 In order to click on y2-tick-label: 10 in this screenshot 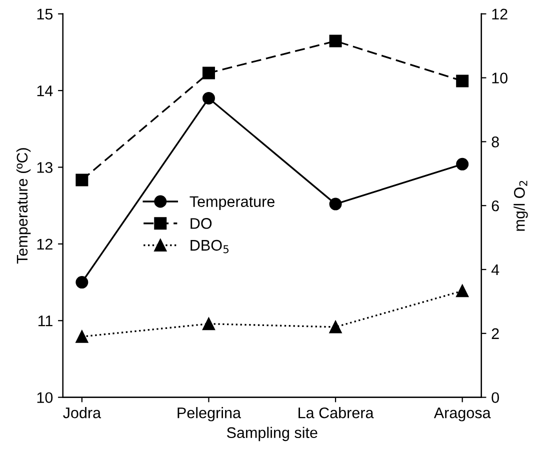, I will do `click(500, 78)`.